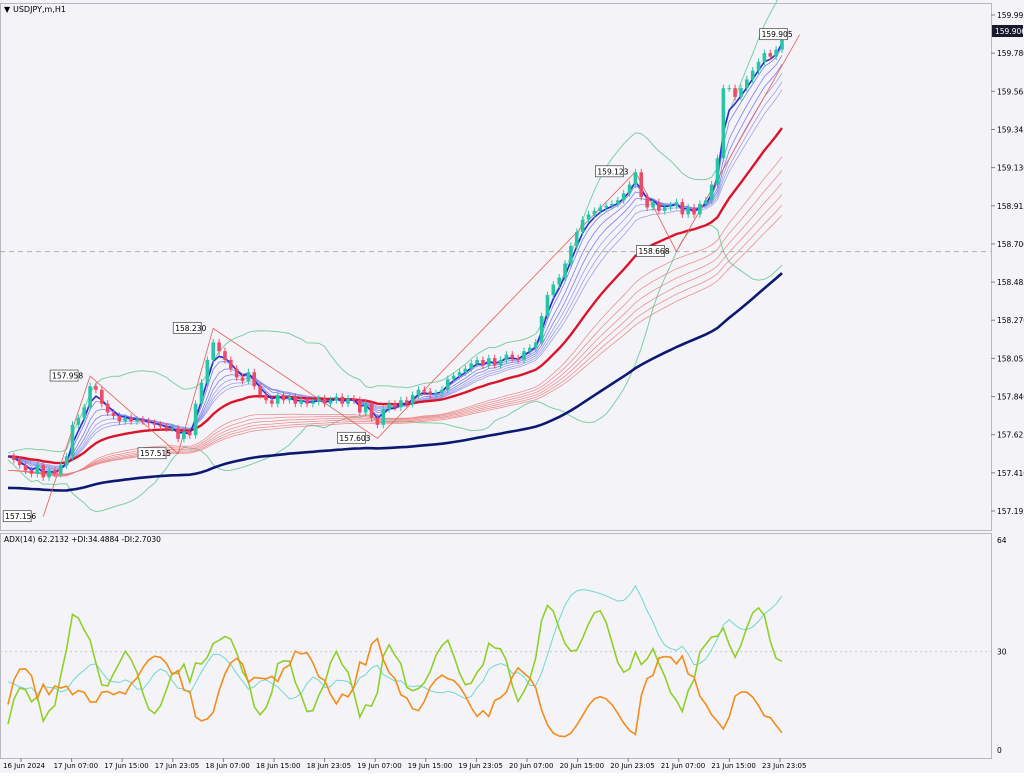 The image size is (1024, 777). What do you see at coordinates (1010, 511) in the screenshot?
I see `price-tick-label: 157.195` at bounding box center [1010, 511].